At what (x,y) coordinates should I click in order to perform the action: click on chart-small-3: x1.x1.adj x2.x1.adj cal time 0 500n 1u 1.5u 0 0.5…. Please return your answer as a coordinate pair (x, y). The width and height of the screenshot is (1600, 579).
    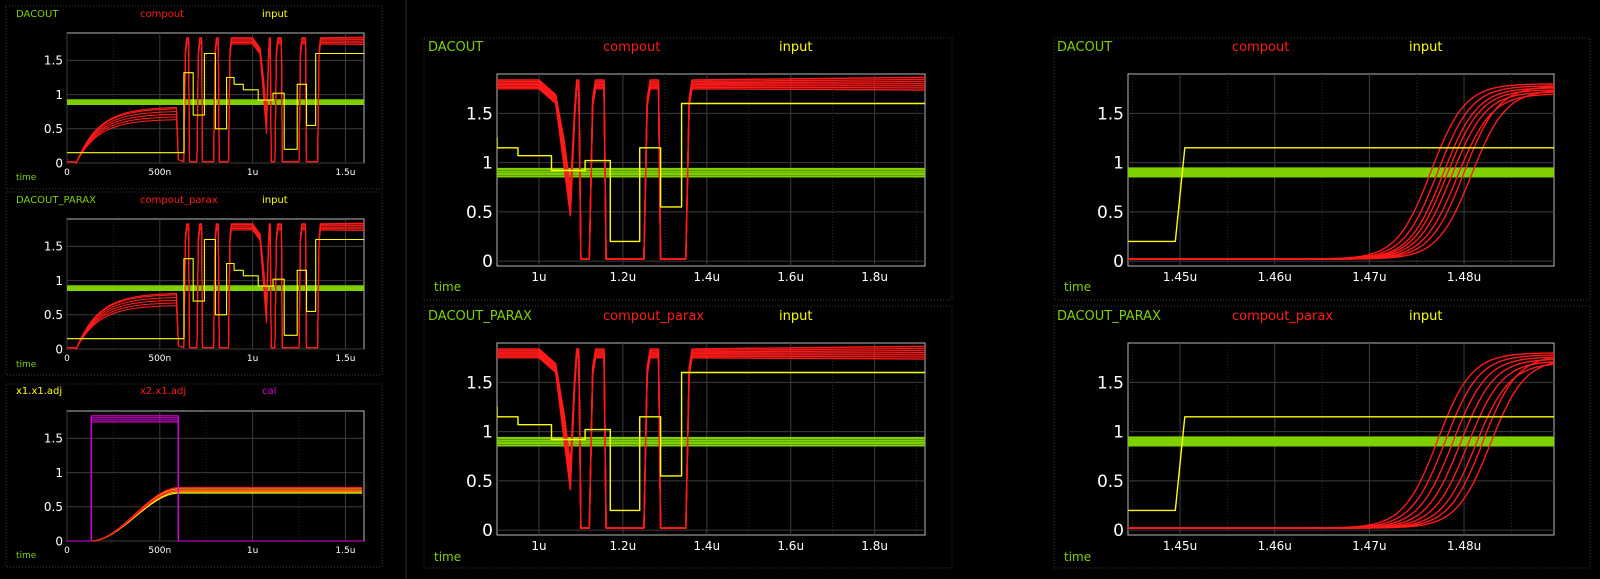
    Looking at the image, I should click on (194, 475).